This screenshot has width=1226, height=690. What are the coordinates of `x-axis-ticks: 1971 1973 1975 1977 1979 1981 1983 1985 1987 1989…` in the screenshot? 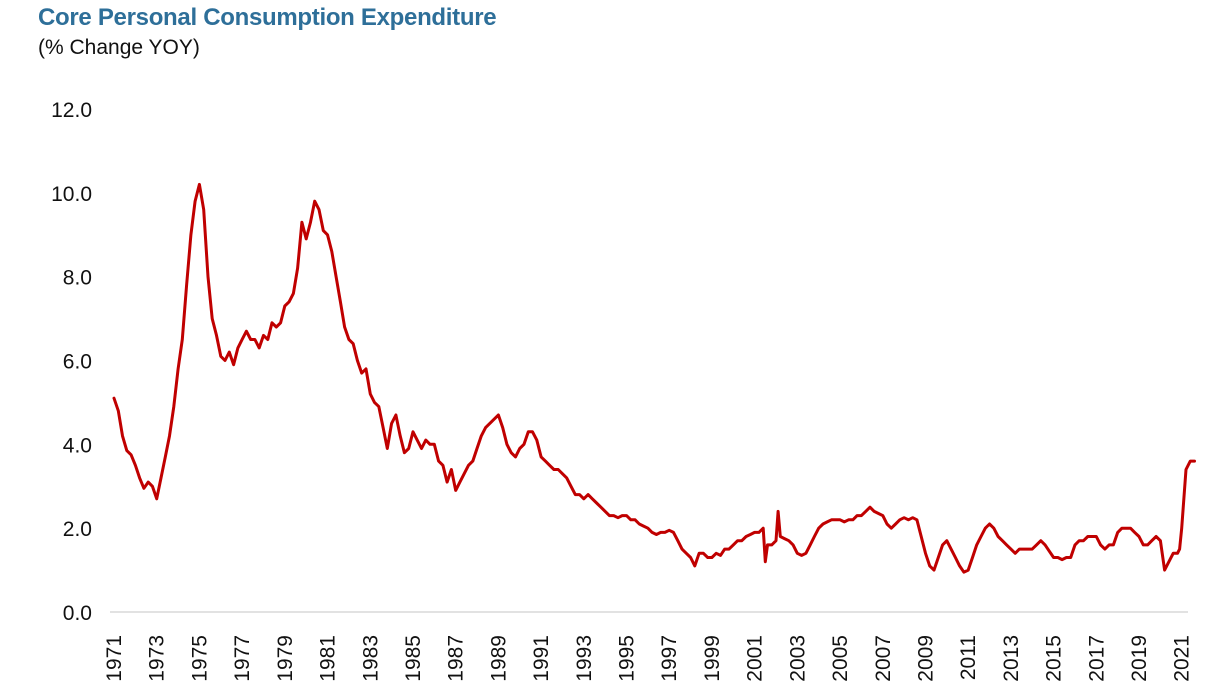 It's located at (648, 658).